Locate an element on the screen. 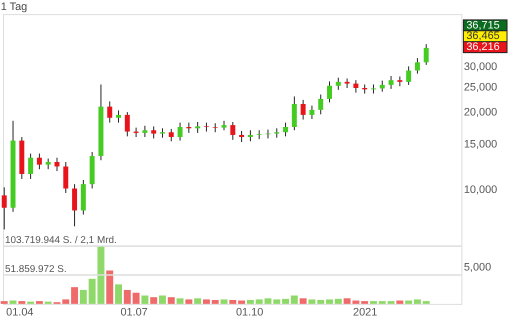 The image size is (510, 320). ref-line-label: 51.859.972 S. is located at coordinates (35, 269).